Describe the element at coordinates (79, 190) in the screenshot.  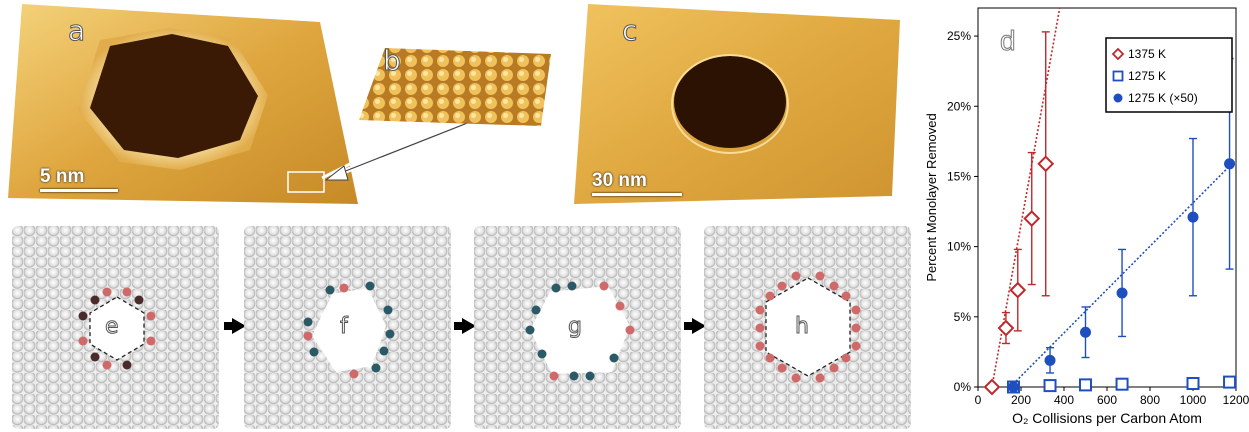
I see `scale-bar-a-line` at that location.